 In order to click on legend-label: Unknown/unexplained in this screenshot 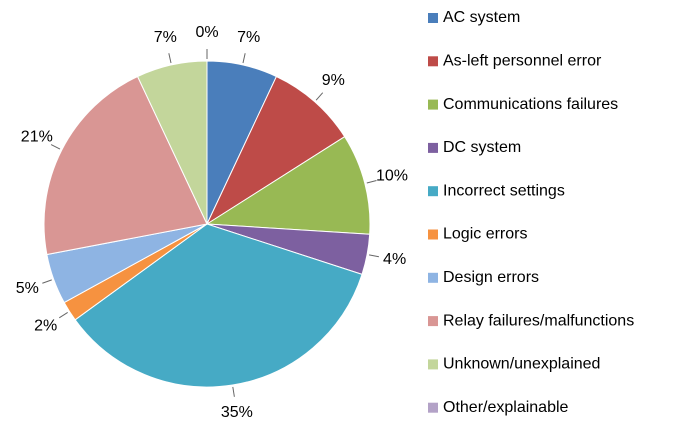, I will do `click(521, 364)`.